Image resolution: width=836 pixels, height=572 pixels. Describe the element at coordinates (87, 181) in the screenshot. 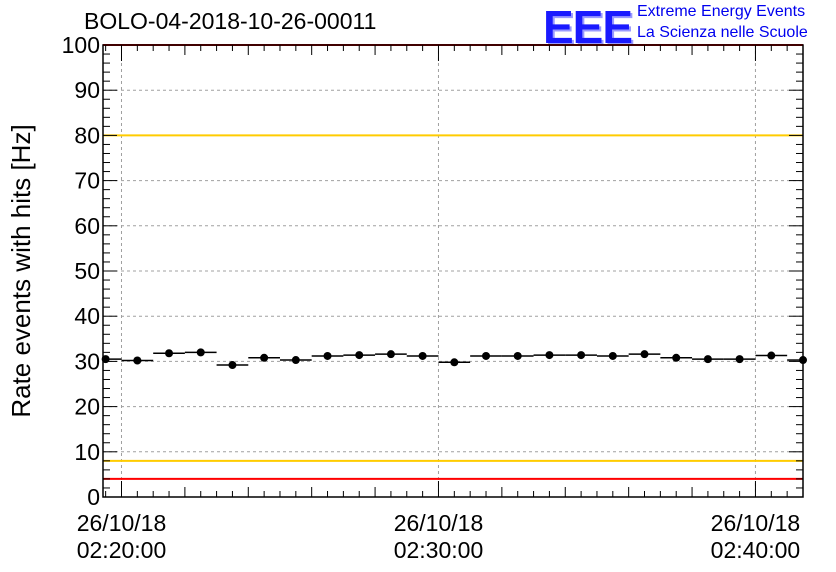

I see `y-tick-label: 70` at that location.